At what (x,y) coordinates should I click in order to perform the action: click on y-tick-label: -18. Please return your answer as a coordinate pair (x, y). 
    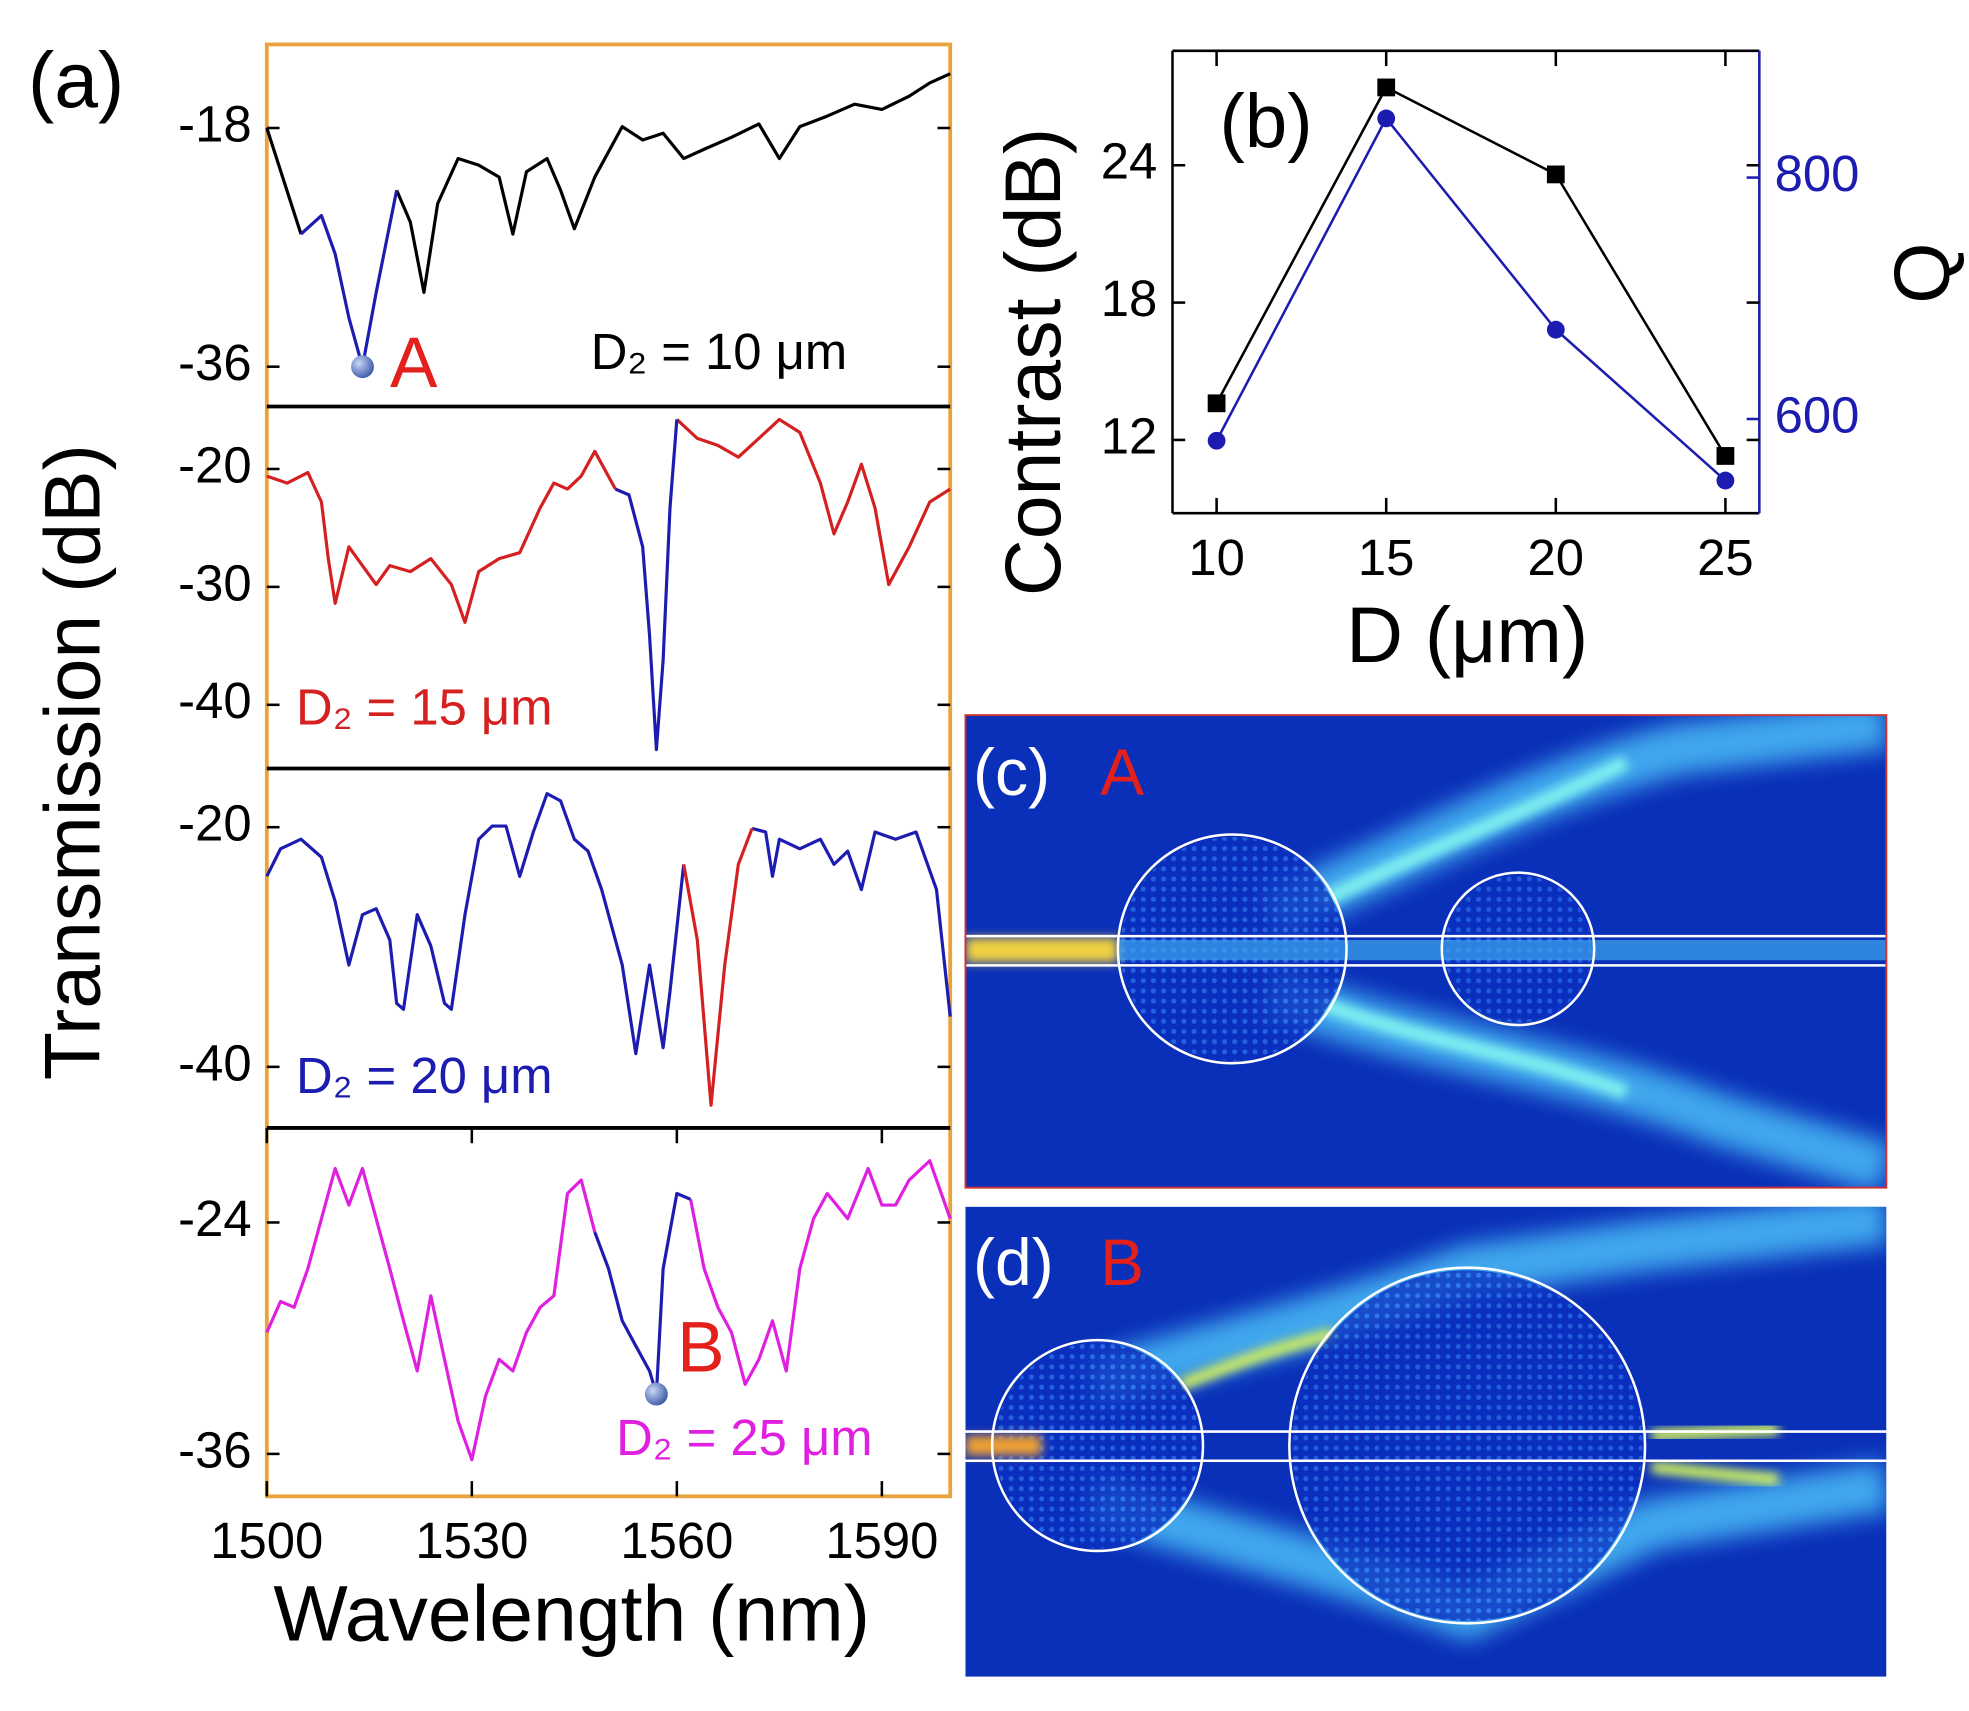
    Looking at the image, I should click on (214, 123).